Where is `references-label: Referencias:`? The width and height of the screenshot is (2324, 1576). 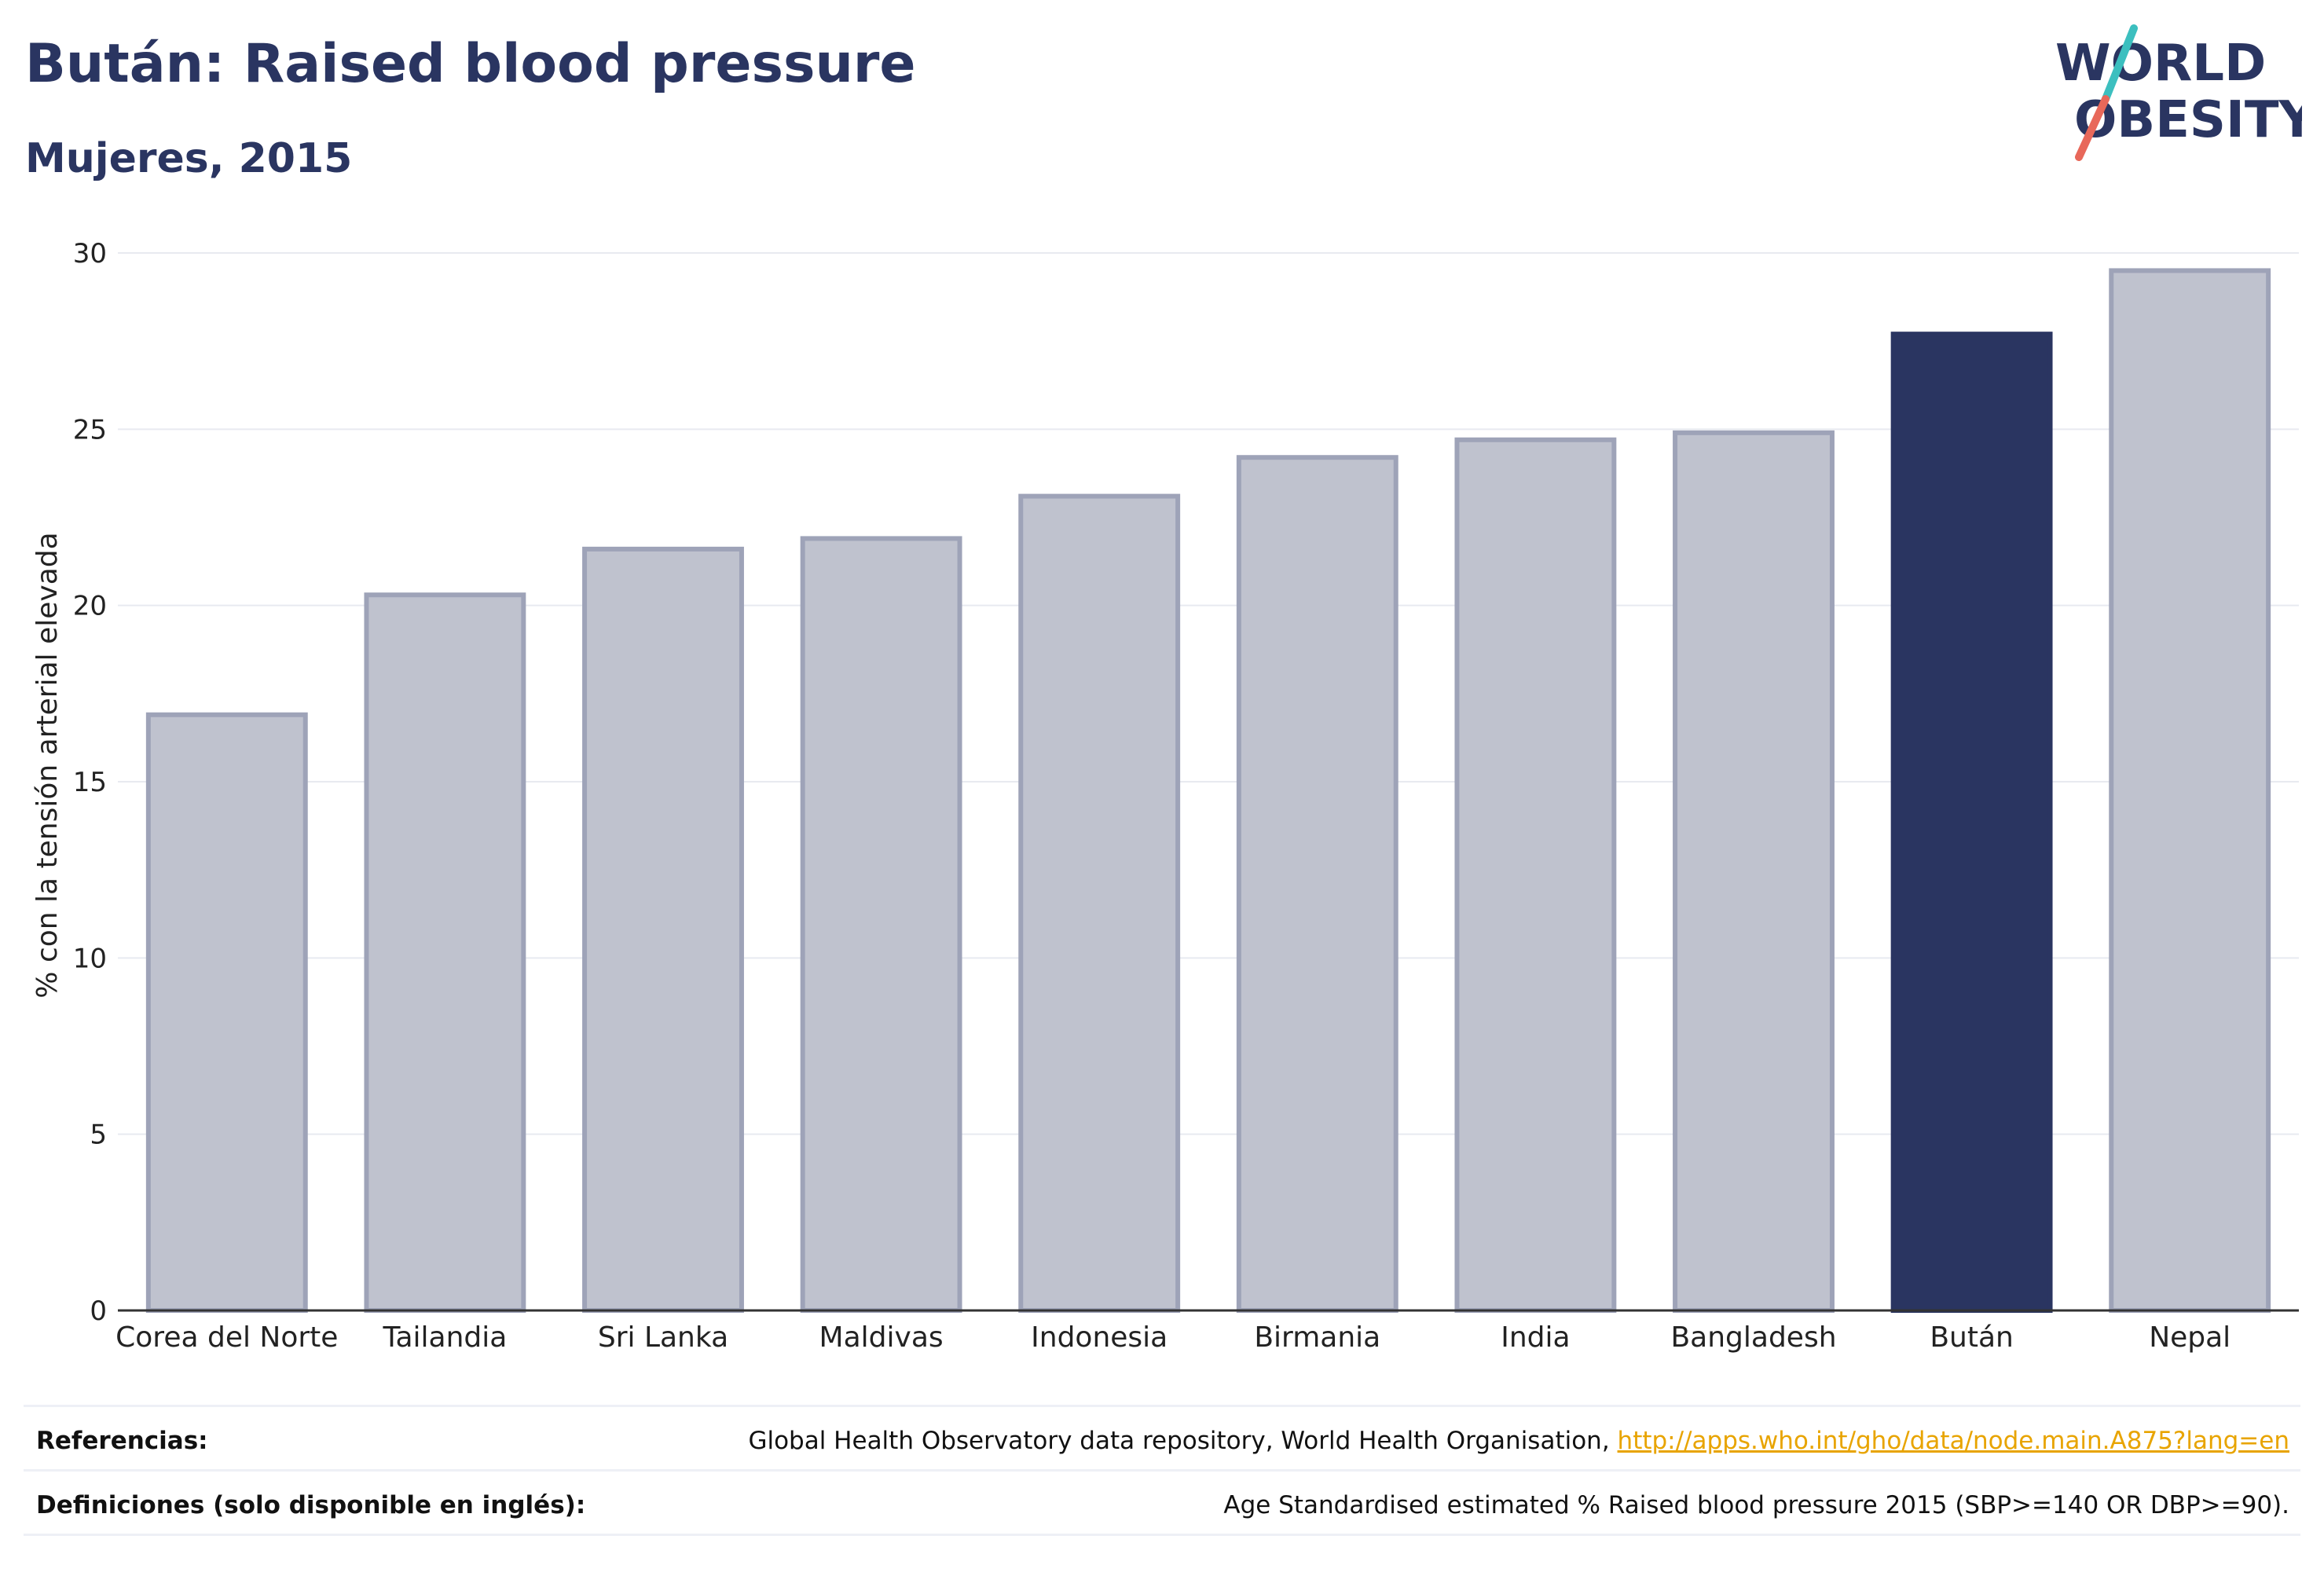 references-label: Referencias: is located at coordinates (122, 1441).